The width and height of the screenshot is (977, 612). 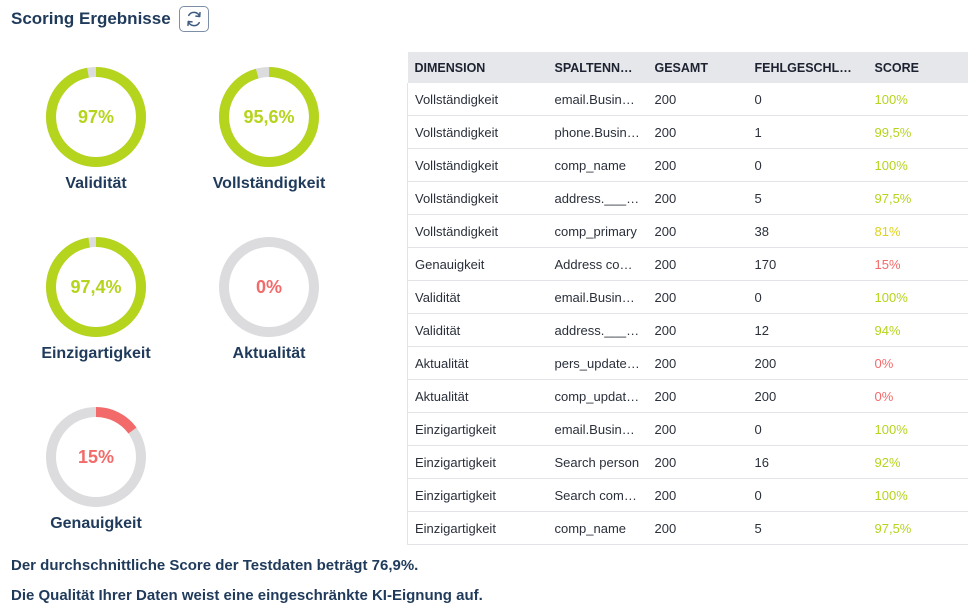 What do you see at coordinates (807, 264) in the screenshot?
I see `cell-failed: 170` at bounding box center [807, 264].